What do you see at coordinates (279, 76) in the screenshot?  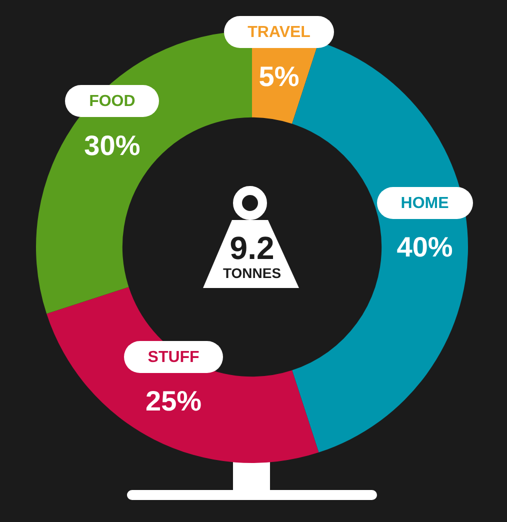 I see `data-label: 5%` at bounding box center [279, 76].